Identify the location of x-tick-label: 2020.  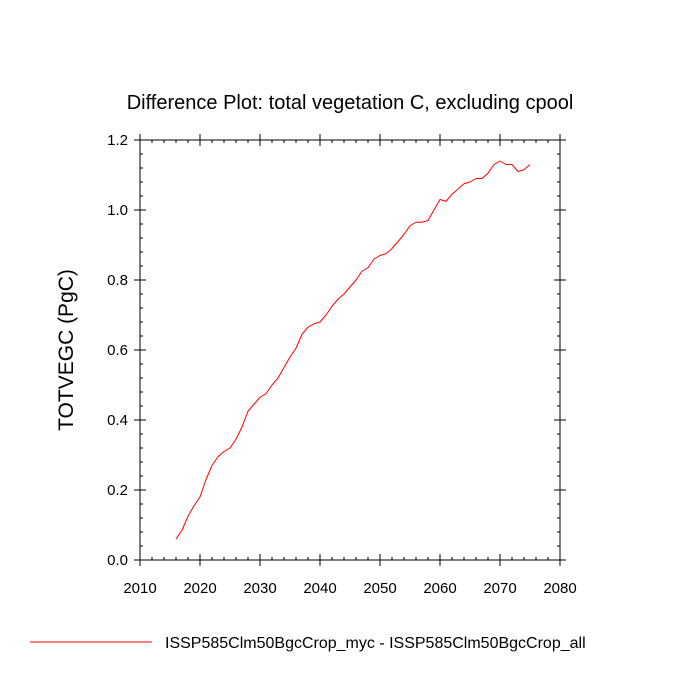
(199, 588).